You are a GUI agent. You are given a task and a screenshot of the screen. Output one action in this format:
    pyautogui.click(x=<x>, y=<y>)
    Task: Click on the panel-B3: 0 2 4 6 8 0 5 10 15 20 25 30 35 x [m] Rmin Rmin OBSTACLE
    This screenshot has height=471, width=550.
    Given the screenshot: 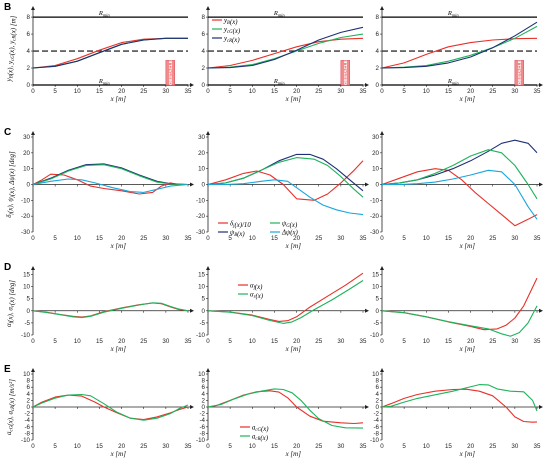 What is the action you would take?
    pyautogui.click(x=459, y=54)
    